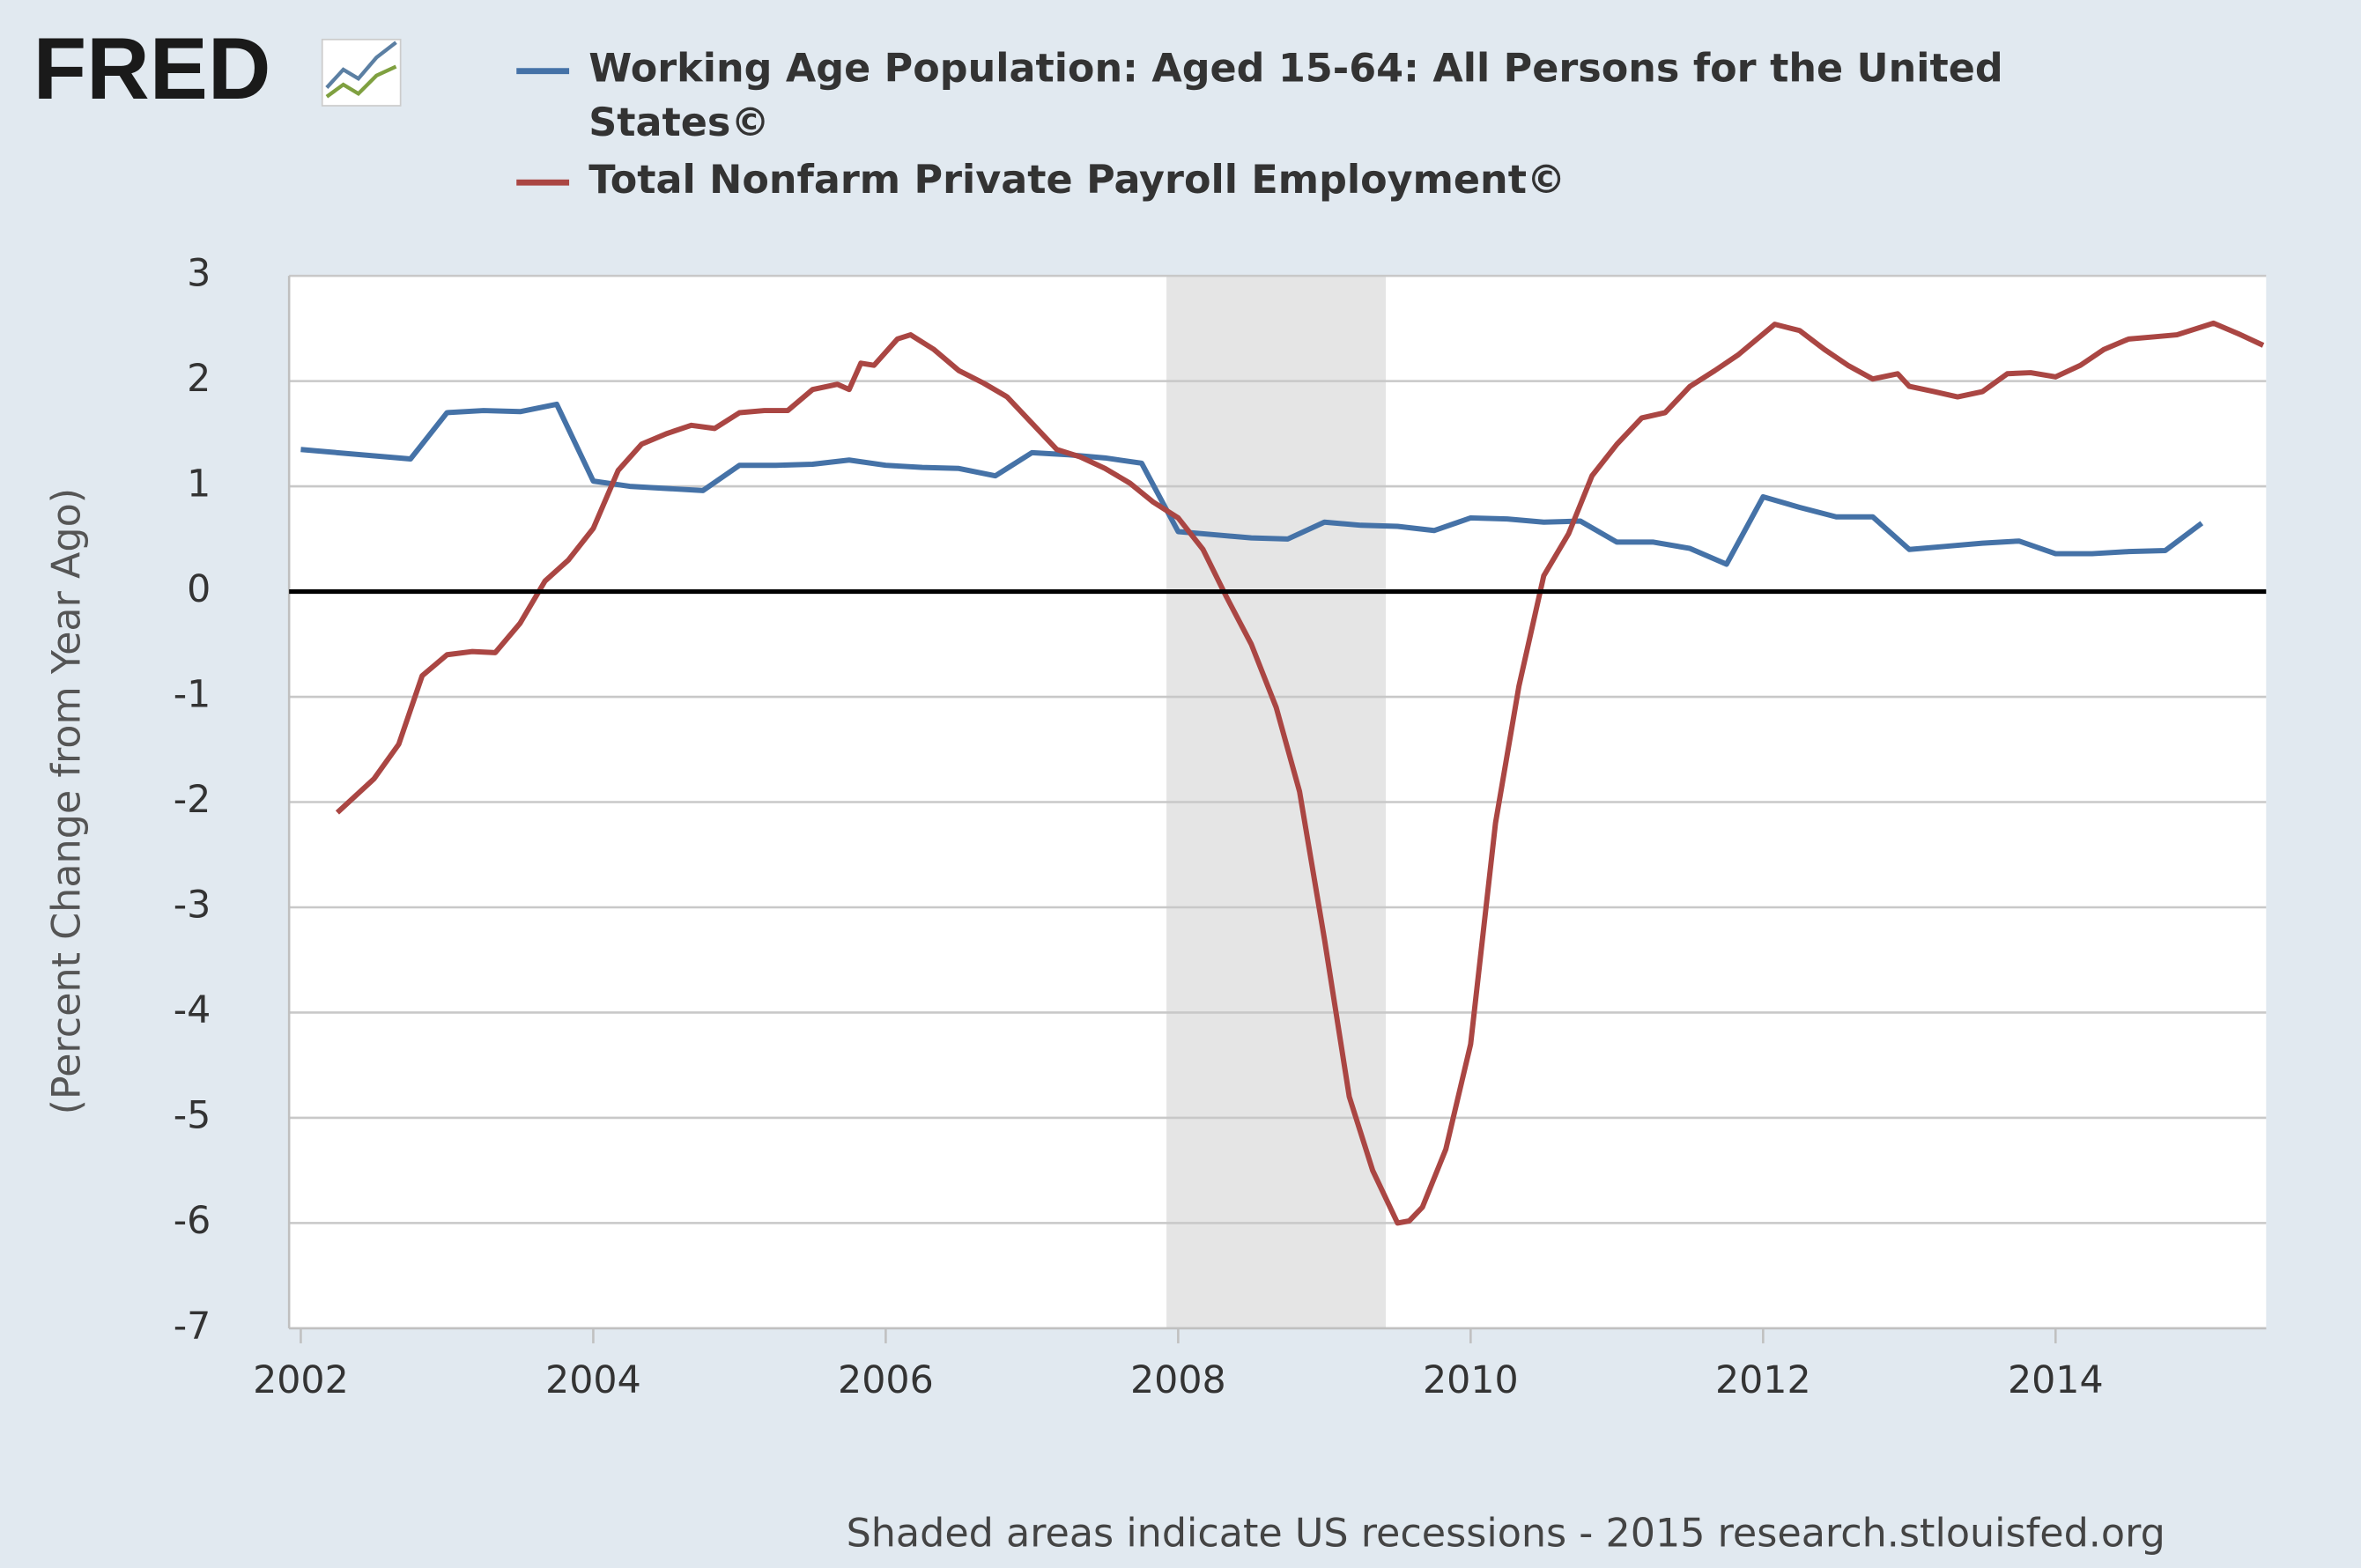 This screenshot has width=2361, height=1568. Describe the element at coordinates (1252, 484) in the screenshot. I see `series-line` at that location.